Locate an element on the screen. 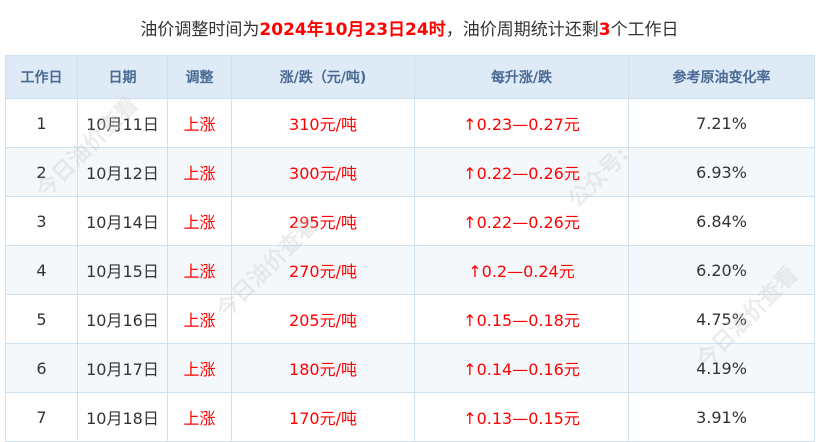  table-row: 6 10月17日 上涨 180元/吨 ↑0.14—0.16元 4.19% is located at coordinates (410, 368).